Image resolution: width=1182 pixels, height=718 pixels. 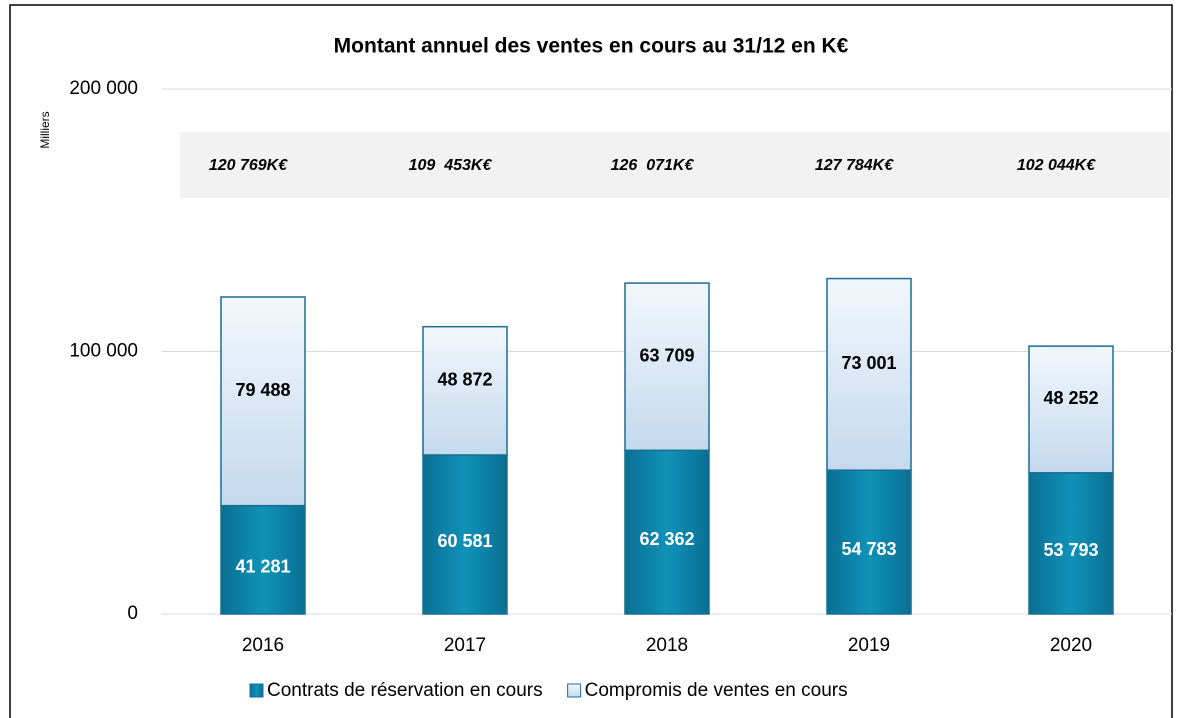 What do you see at coordinates (262, 567) in the screenshot?
I see `value-label: 41 281` at bounding box center [262, 567].